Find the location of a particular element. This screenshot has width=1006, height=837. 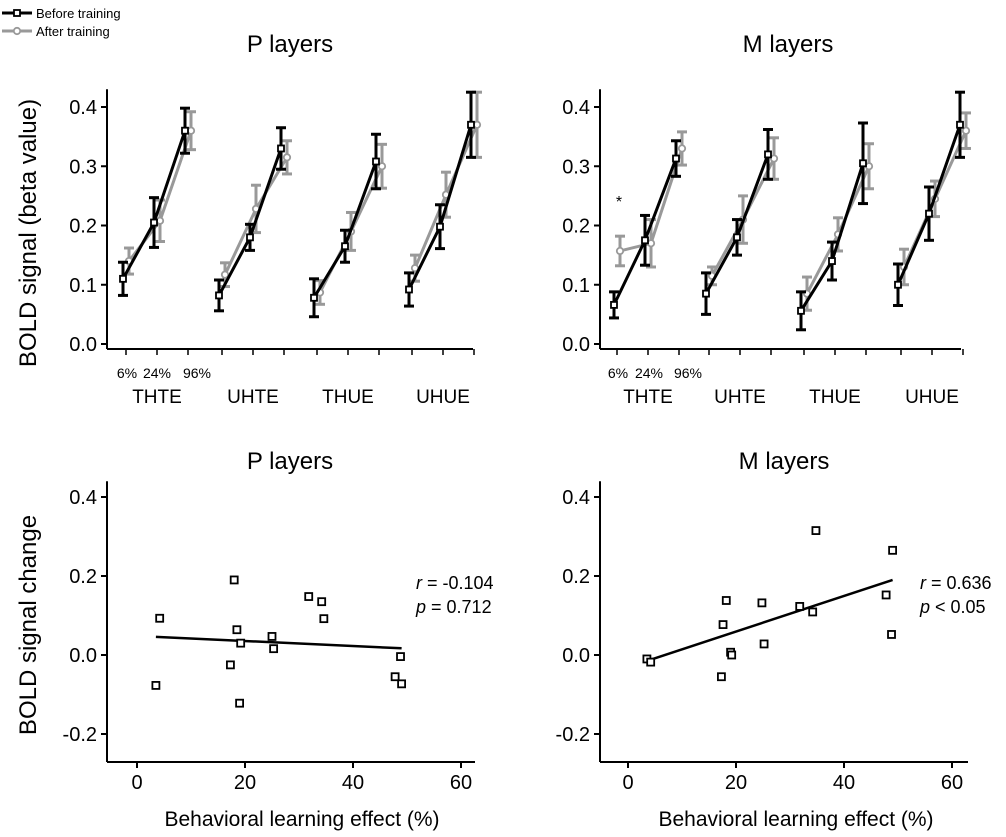

panel-title-bottom-right: M layers is located at coordinates (784, 461).